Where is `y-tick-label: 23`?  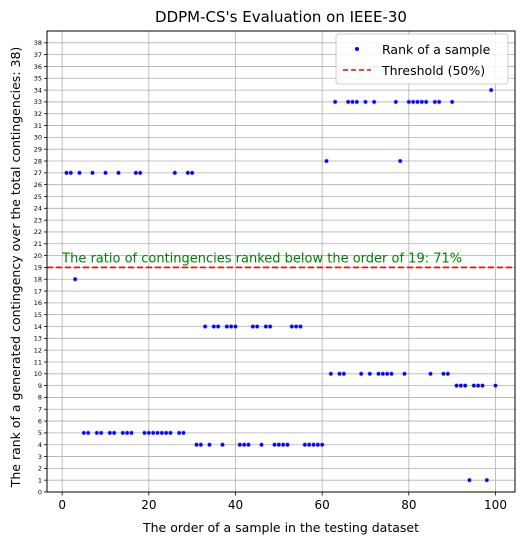
y-tick-label: 23 is located at coordinates (38, 220).